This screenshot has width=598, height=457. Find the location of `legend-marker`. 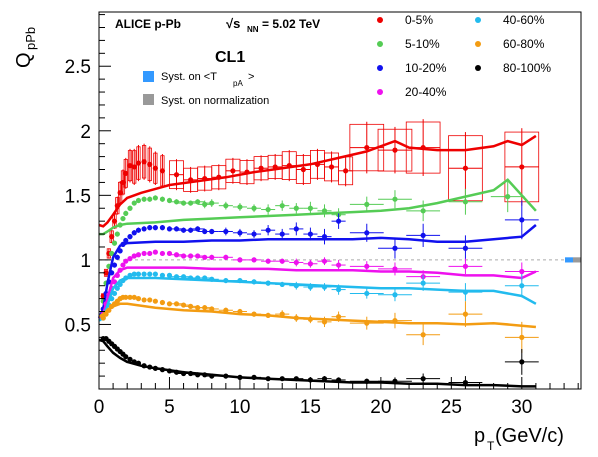

legend-marker is located at coordinates (380, 20).